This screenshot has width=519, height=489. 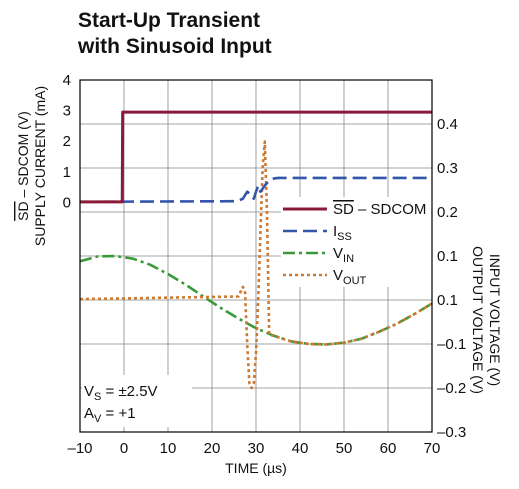 I want to click on annotation-sub: V, so click(x=98, y=419).